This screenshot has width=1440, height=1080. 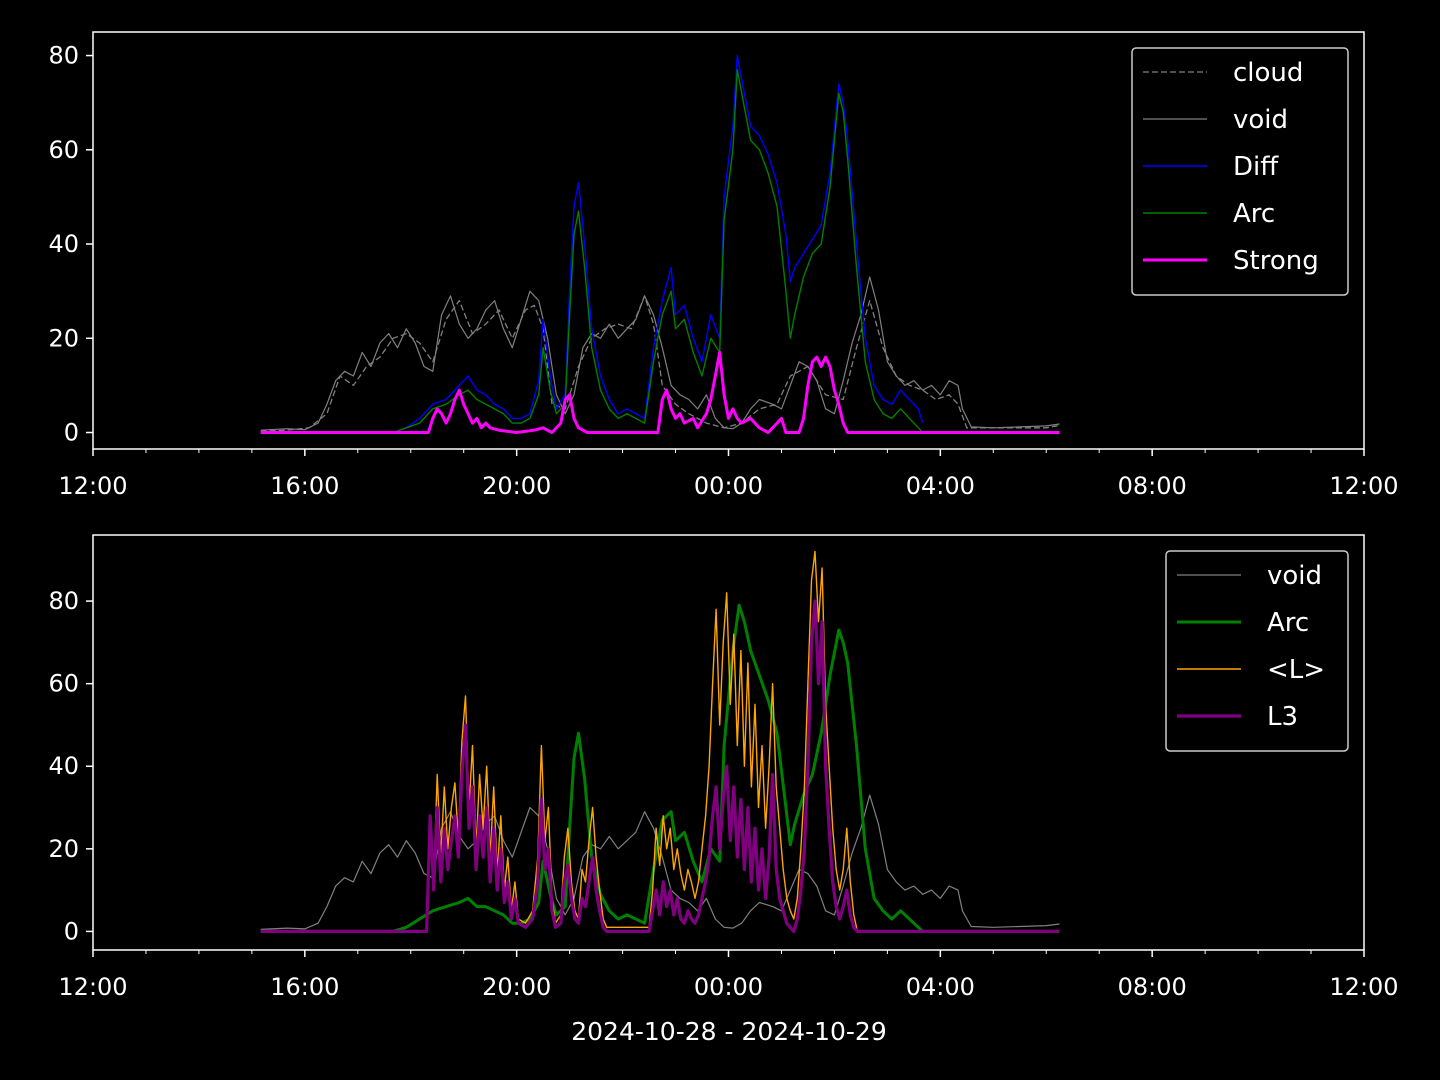 I want to click on legend-label-cloud: cloud, so click(x=1268, y=73).